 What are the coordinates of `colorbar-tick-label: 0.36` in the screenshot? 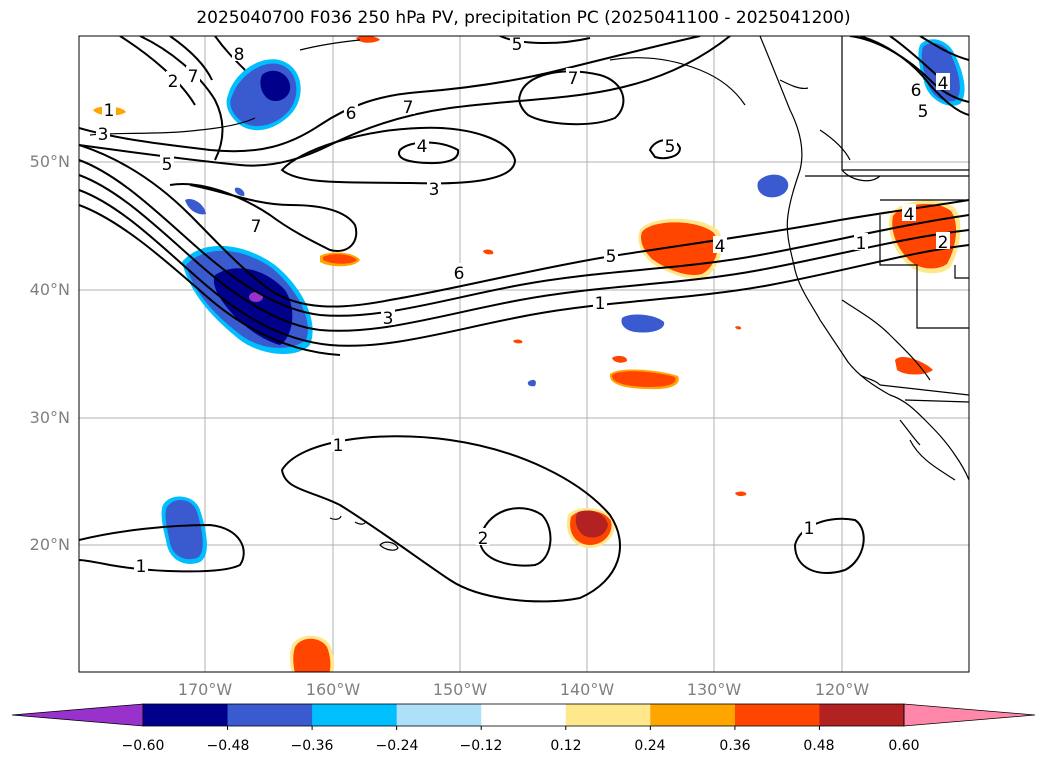 It's located at (735, 746).